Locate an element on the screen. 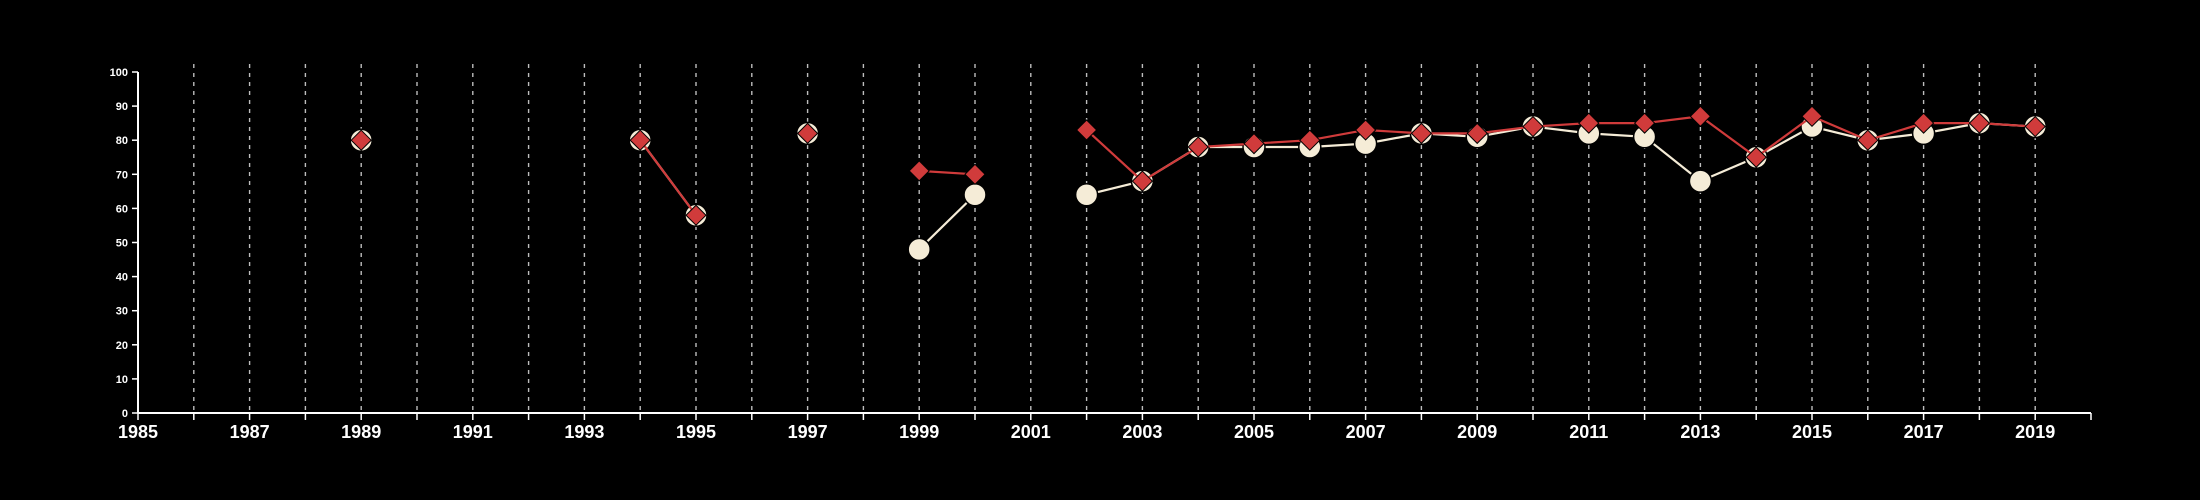 The image size is (2200, 500). series-2-point-2014 is located at coordinates (1756, 157).